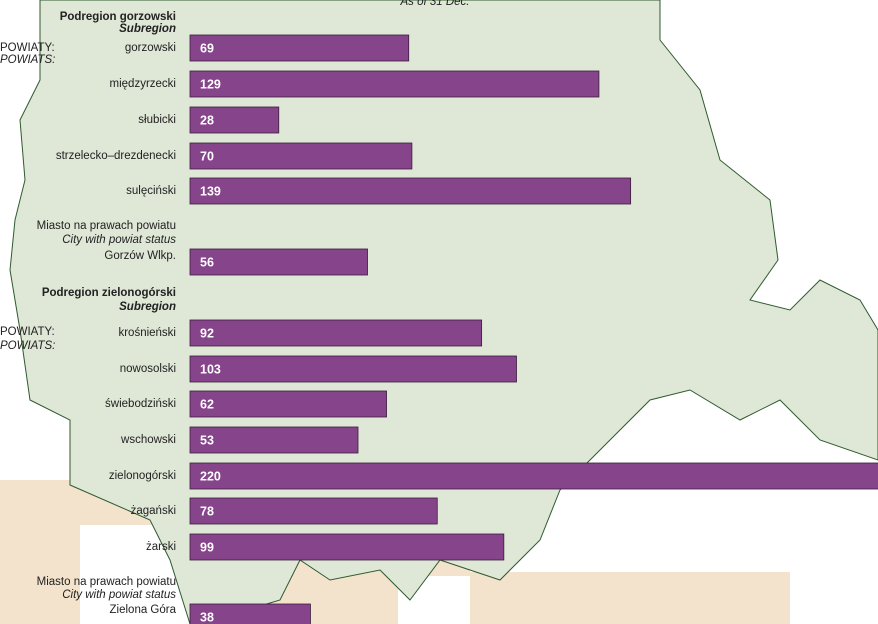 Image resolution: width=878 pixels, height=624 pixels. I want to click on category-label: międzyrzecki, so click(143, 84).